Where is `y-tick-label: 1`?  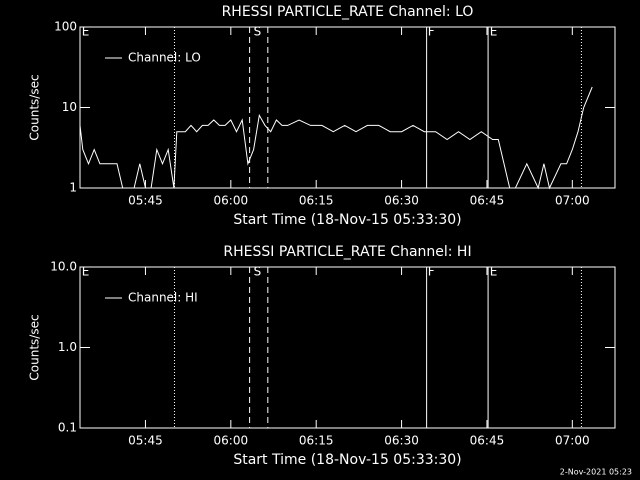 y-tick-label: 1 is located at coordinates (73, 188).